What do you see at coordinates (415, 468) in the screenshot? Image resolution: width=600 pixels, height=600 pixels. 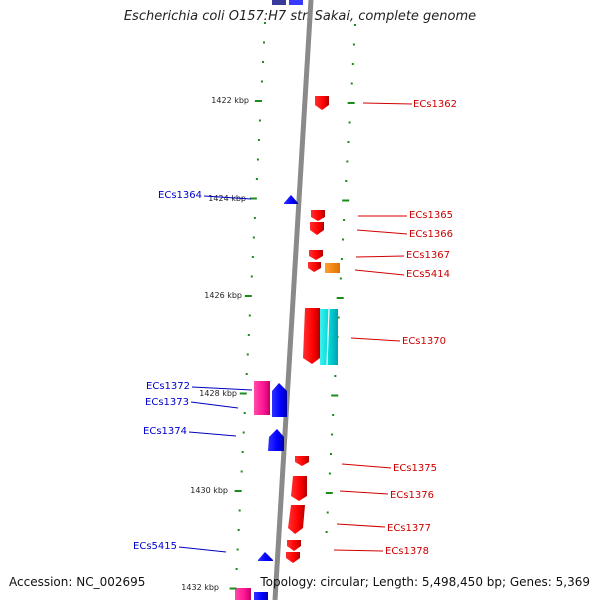 I see `gene-label-ecs1375: ECs1375` at bounding box center [415, 468].